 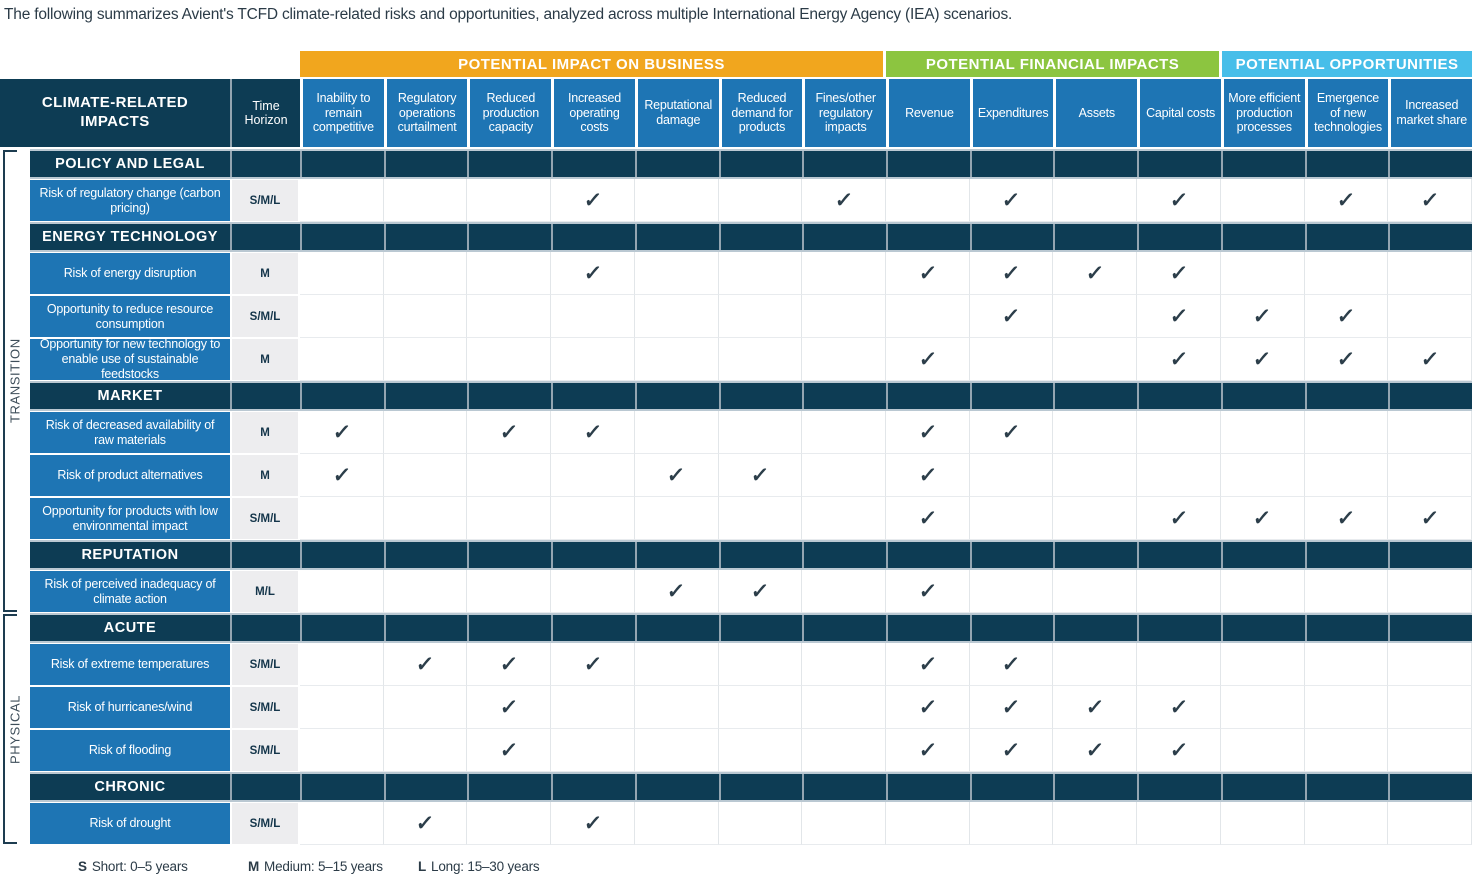 I want to click on legend-key: L, so click(x=422, y=866).